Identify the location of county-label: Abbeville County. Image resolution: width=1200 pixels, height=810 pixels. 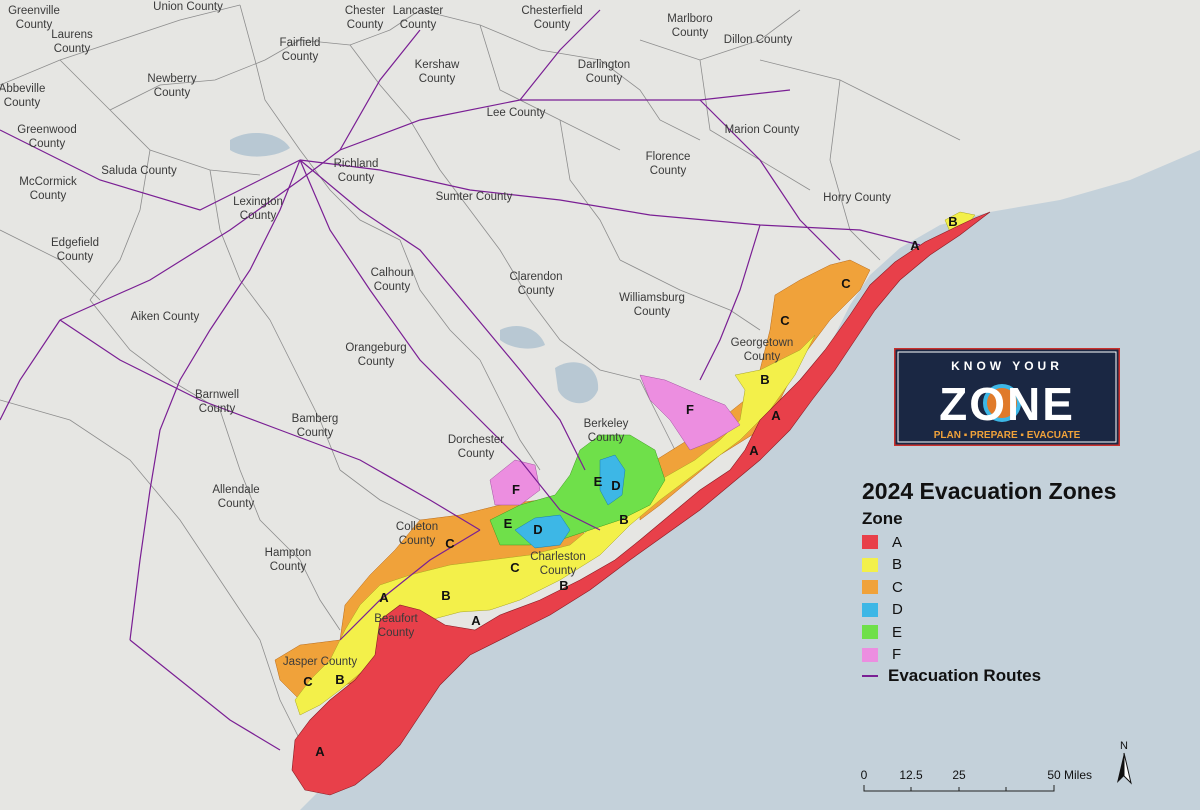
(22, 96).